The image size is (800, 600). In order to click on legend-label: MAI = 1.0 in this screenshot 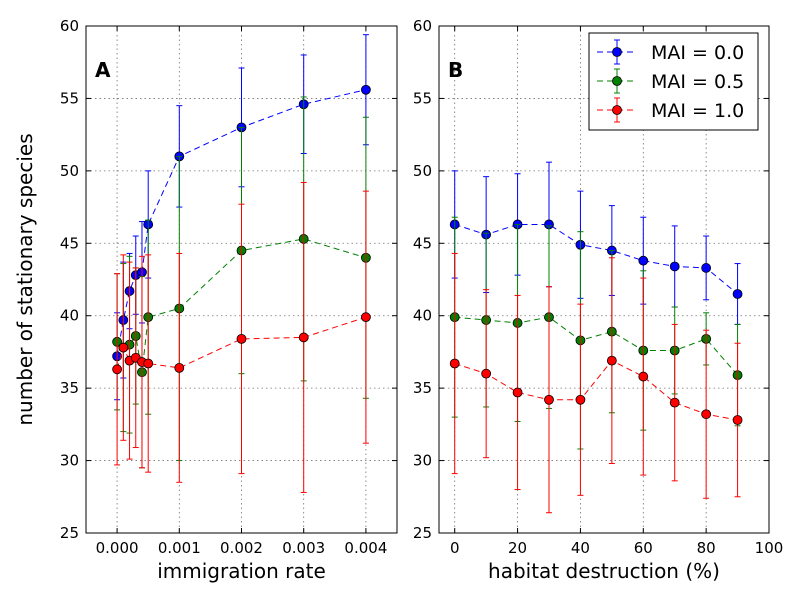, I will do `click(697, 111)`.